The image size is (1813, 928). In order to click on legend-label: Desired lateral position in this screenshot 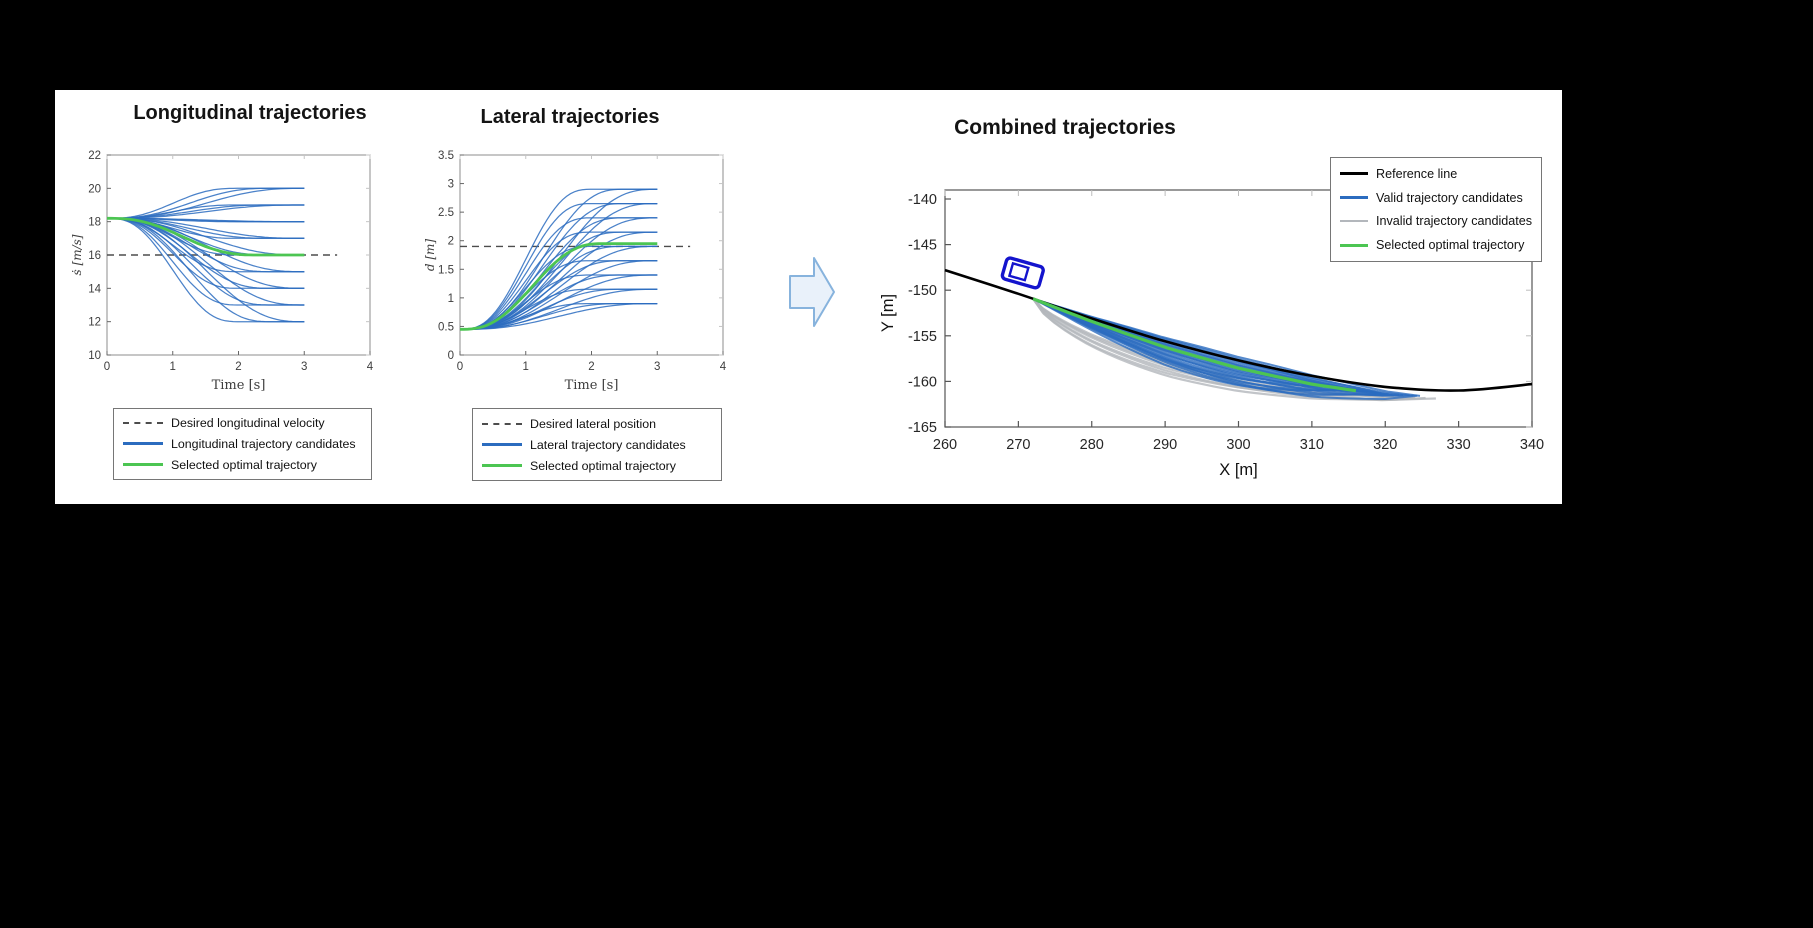, I will do `click(593, 423)`.